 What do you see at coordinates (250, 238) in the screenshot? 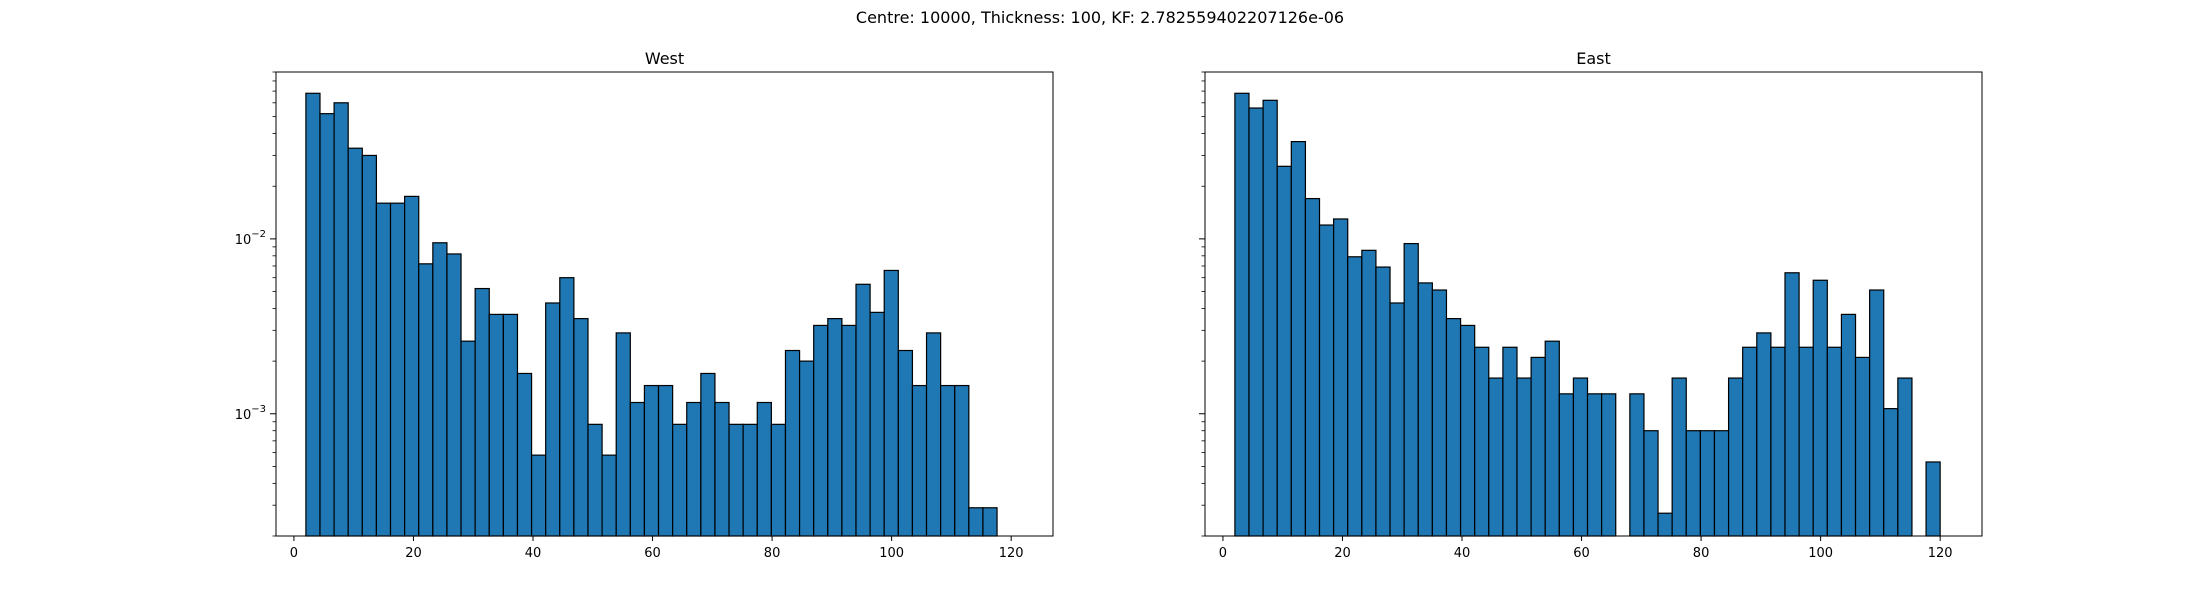
I see `y-tick-label: 10⁻²` at bounding box center [250, 238].